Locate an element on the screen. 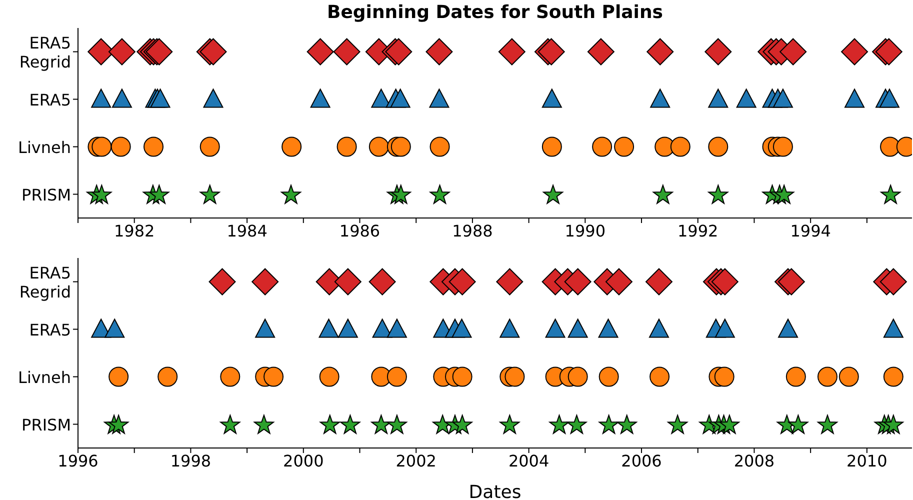 The image size is (913, 500). x-tick-label: 2000 is located at coordinates (303, 460).